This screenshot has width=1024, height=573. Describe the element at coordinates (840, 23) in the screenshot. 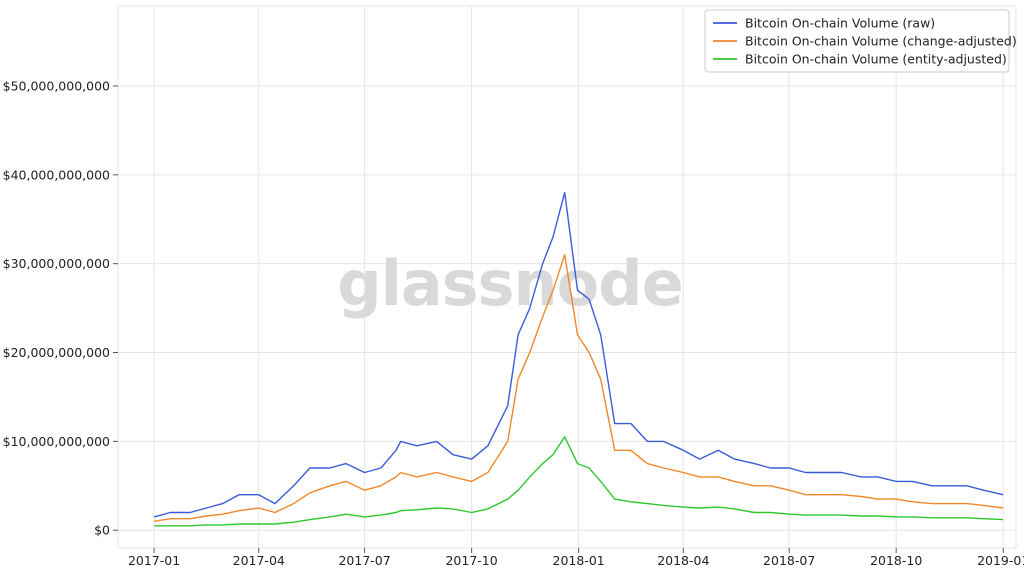

I see `legend-label-raw: Bitcoin On-chain Volume (raw)` at that location.